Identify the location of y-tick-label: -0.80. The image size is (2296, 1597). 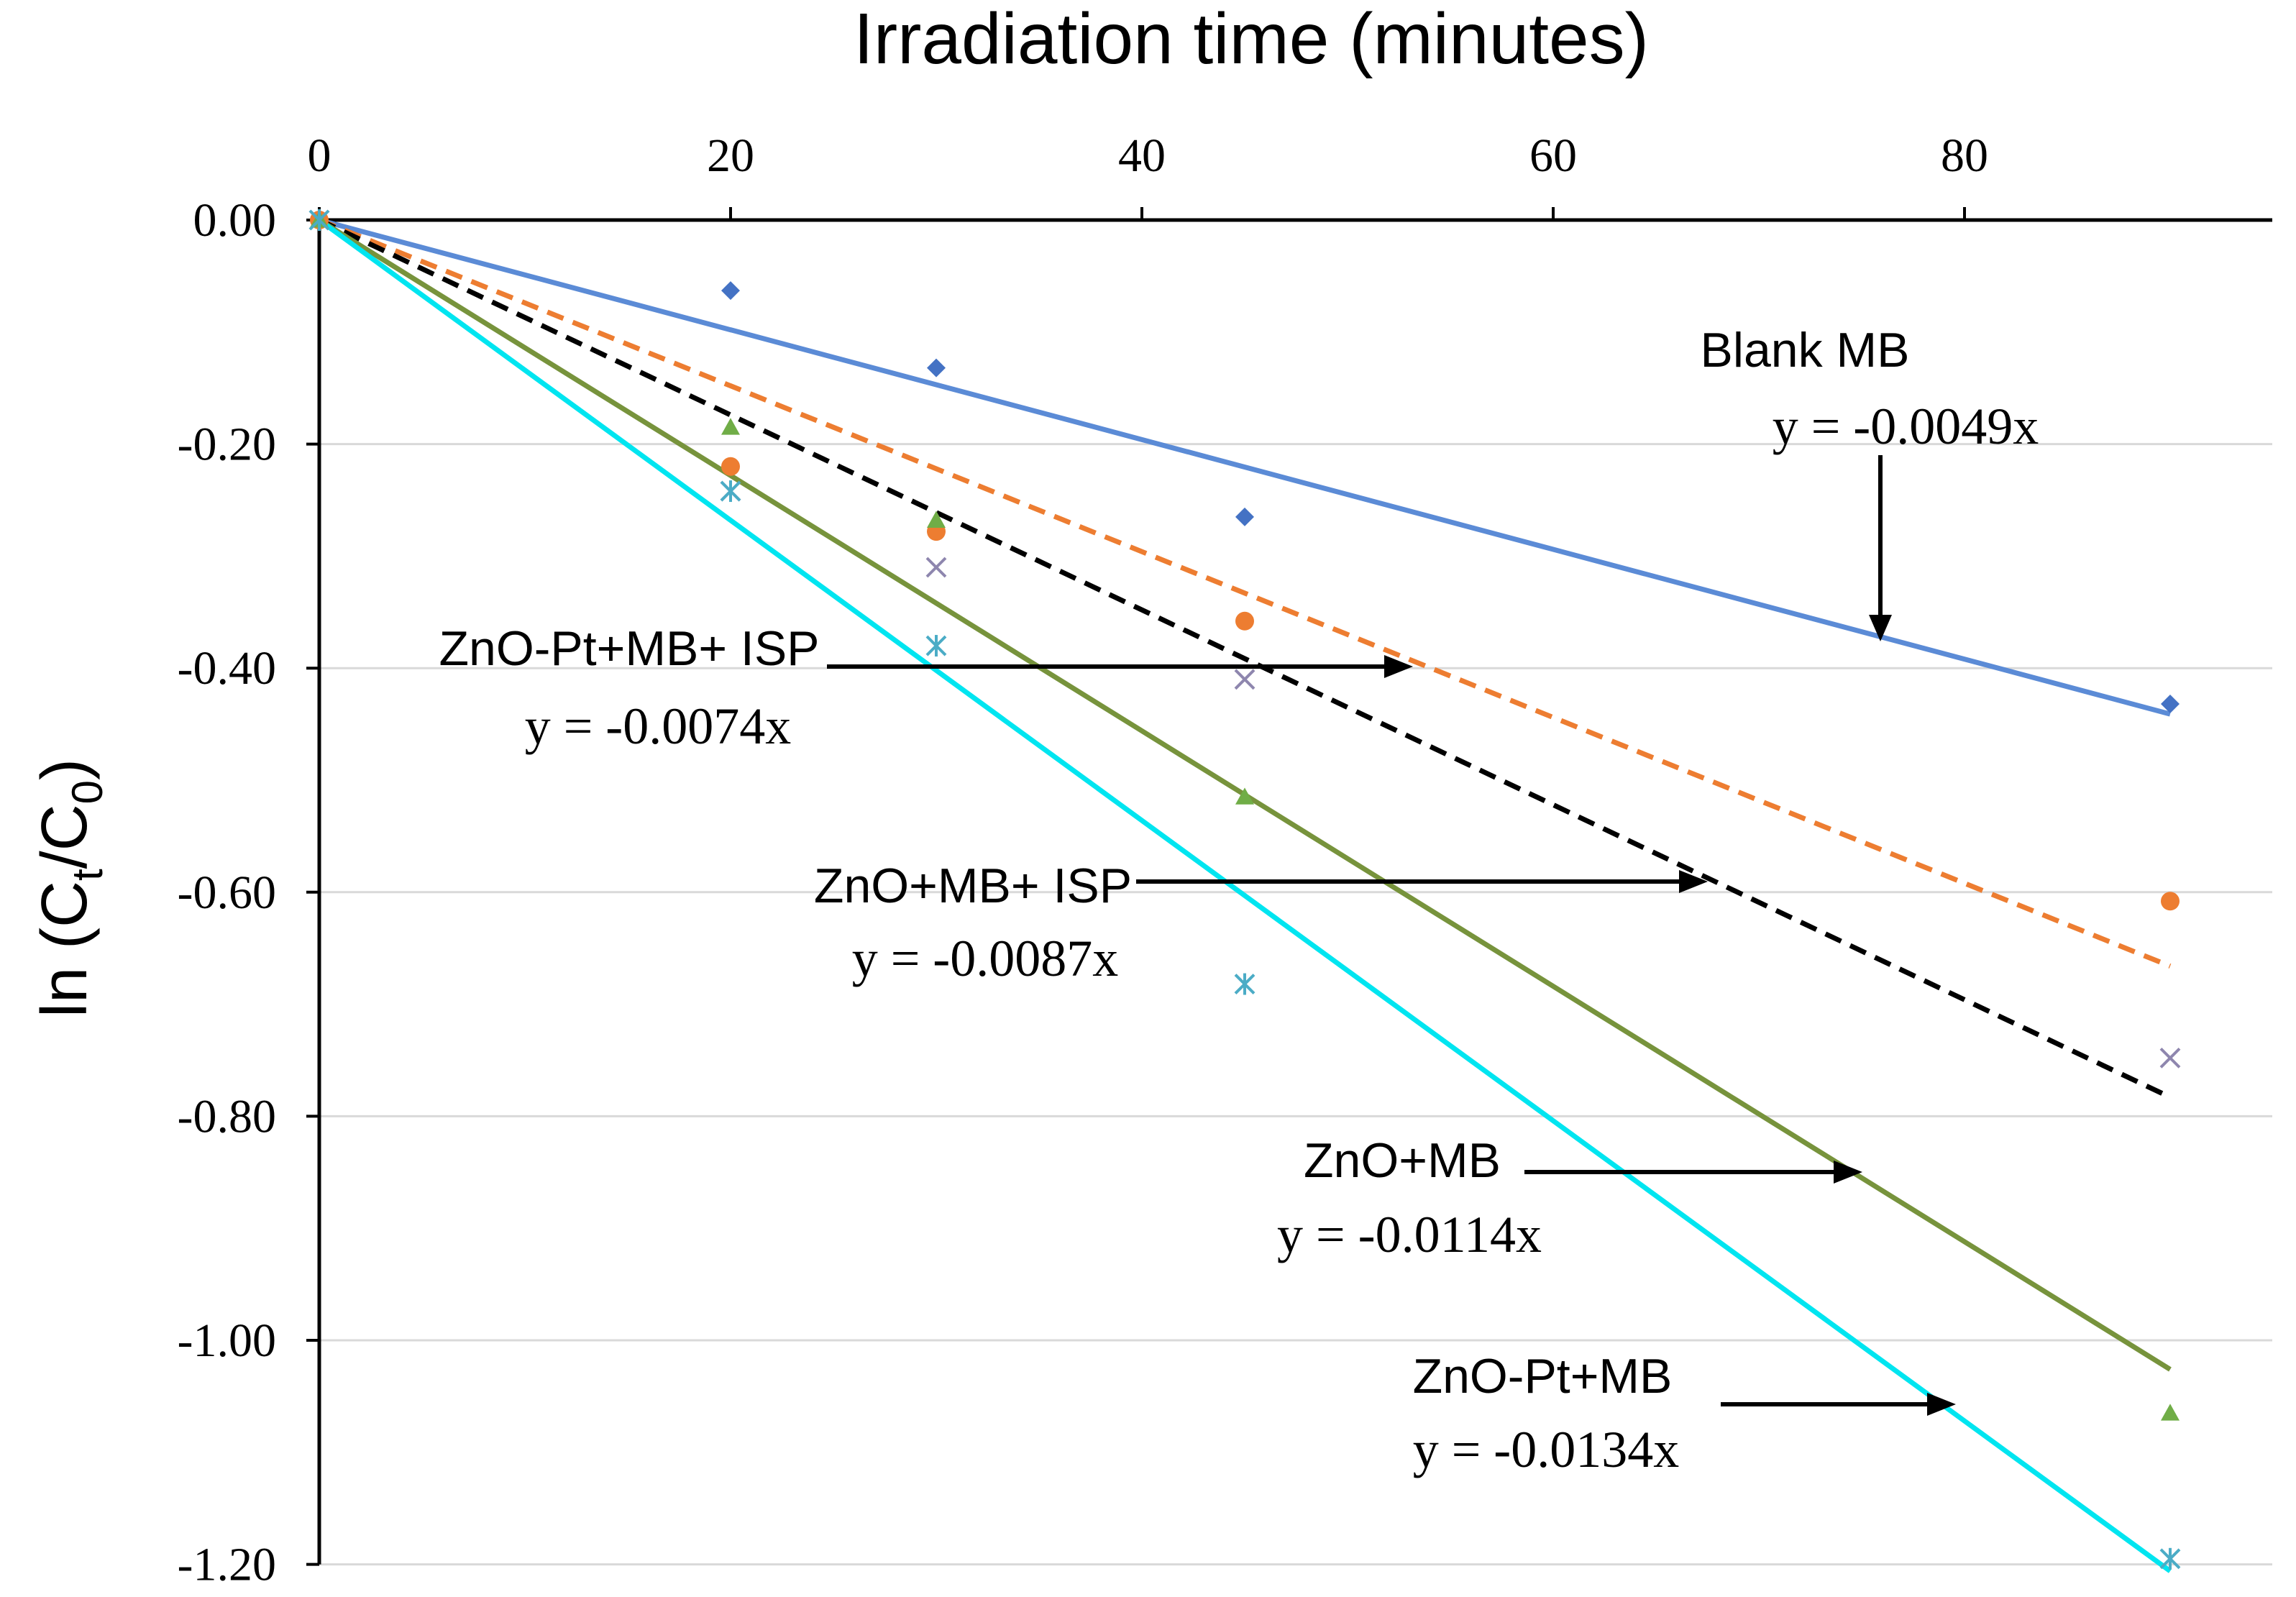
(227, 1116).